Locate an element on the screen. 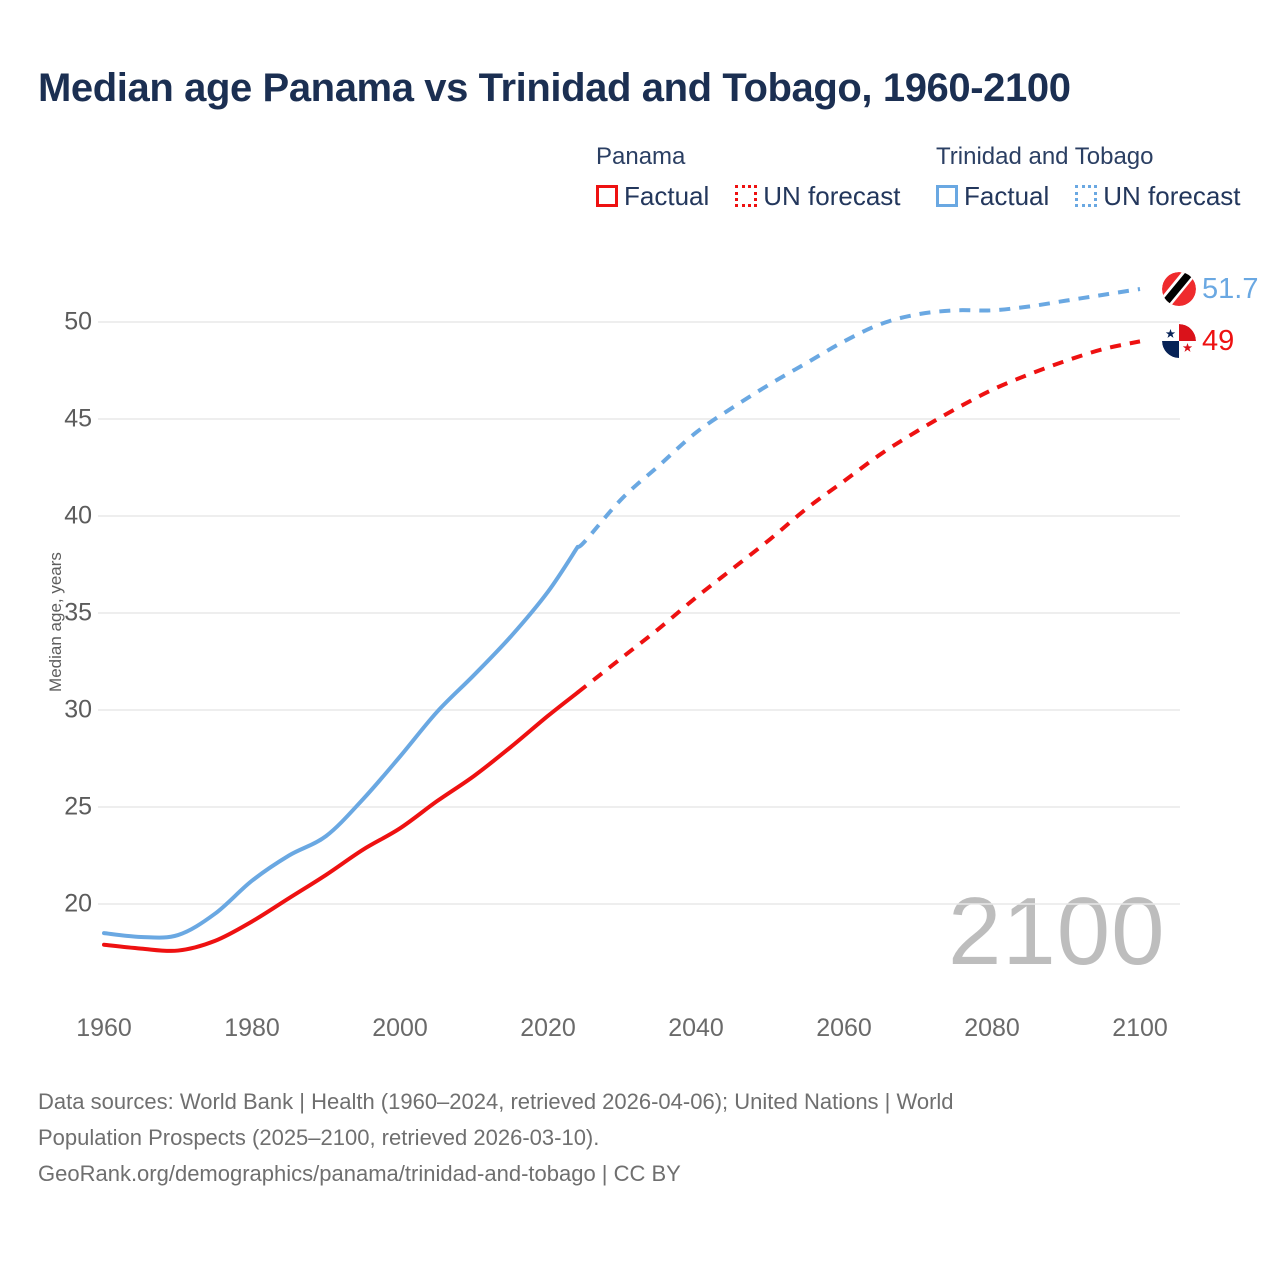  y-axis-ticks: 20 25 30 35 40 45 50 is located at coordinates (57, 640).